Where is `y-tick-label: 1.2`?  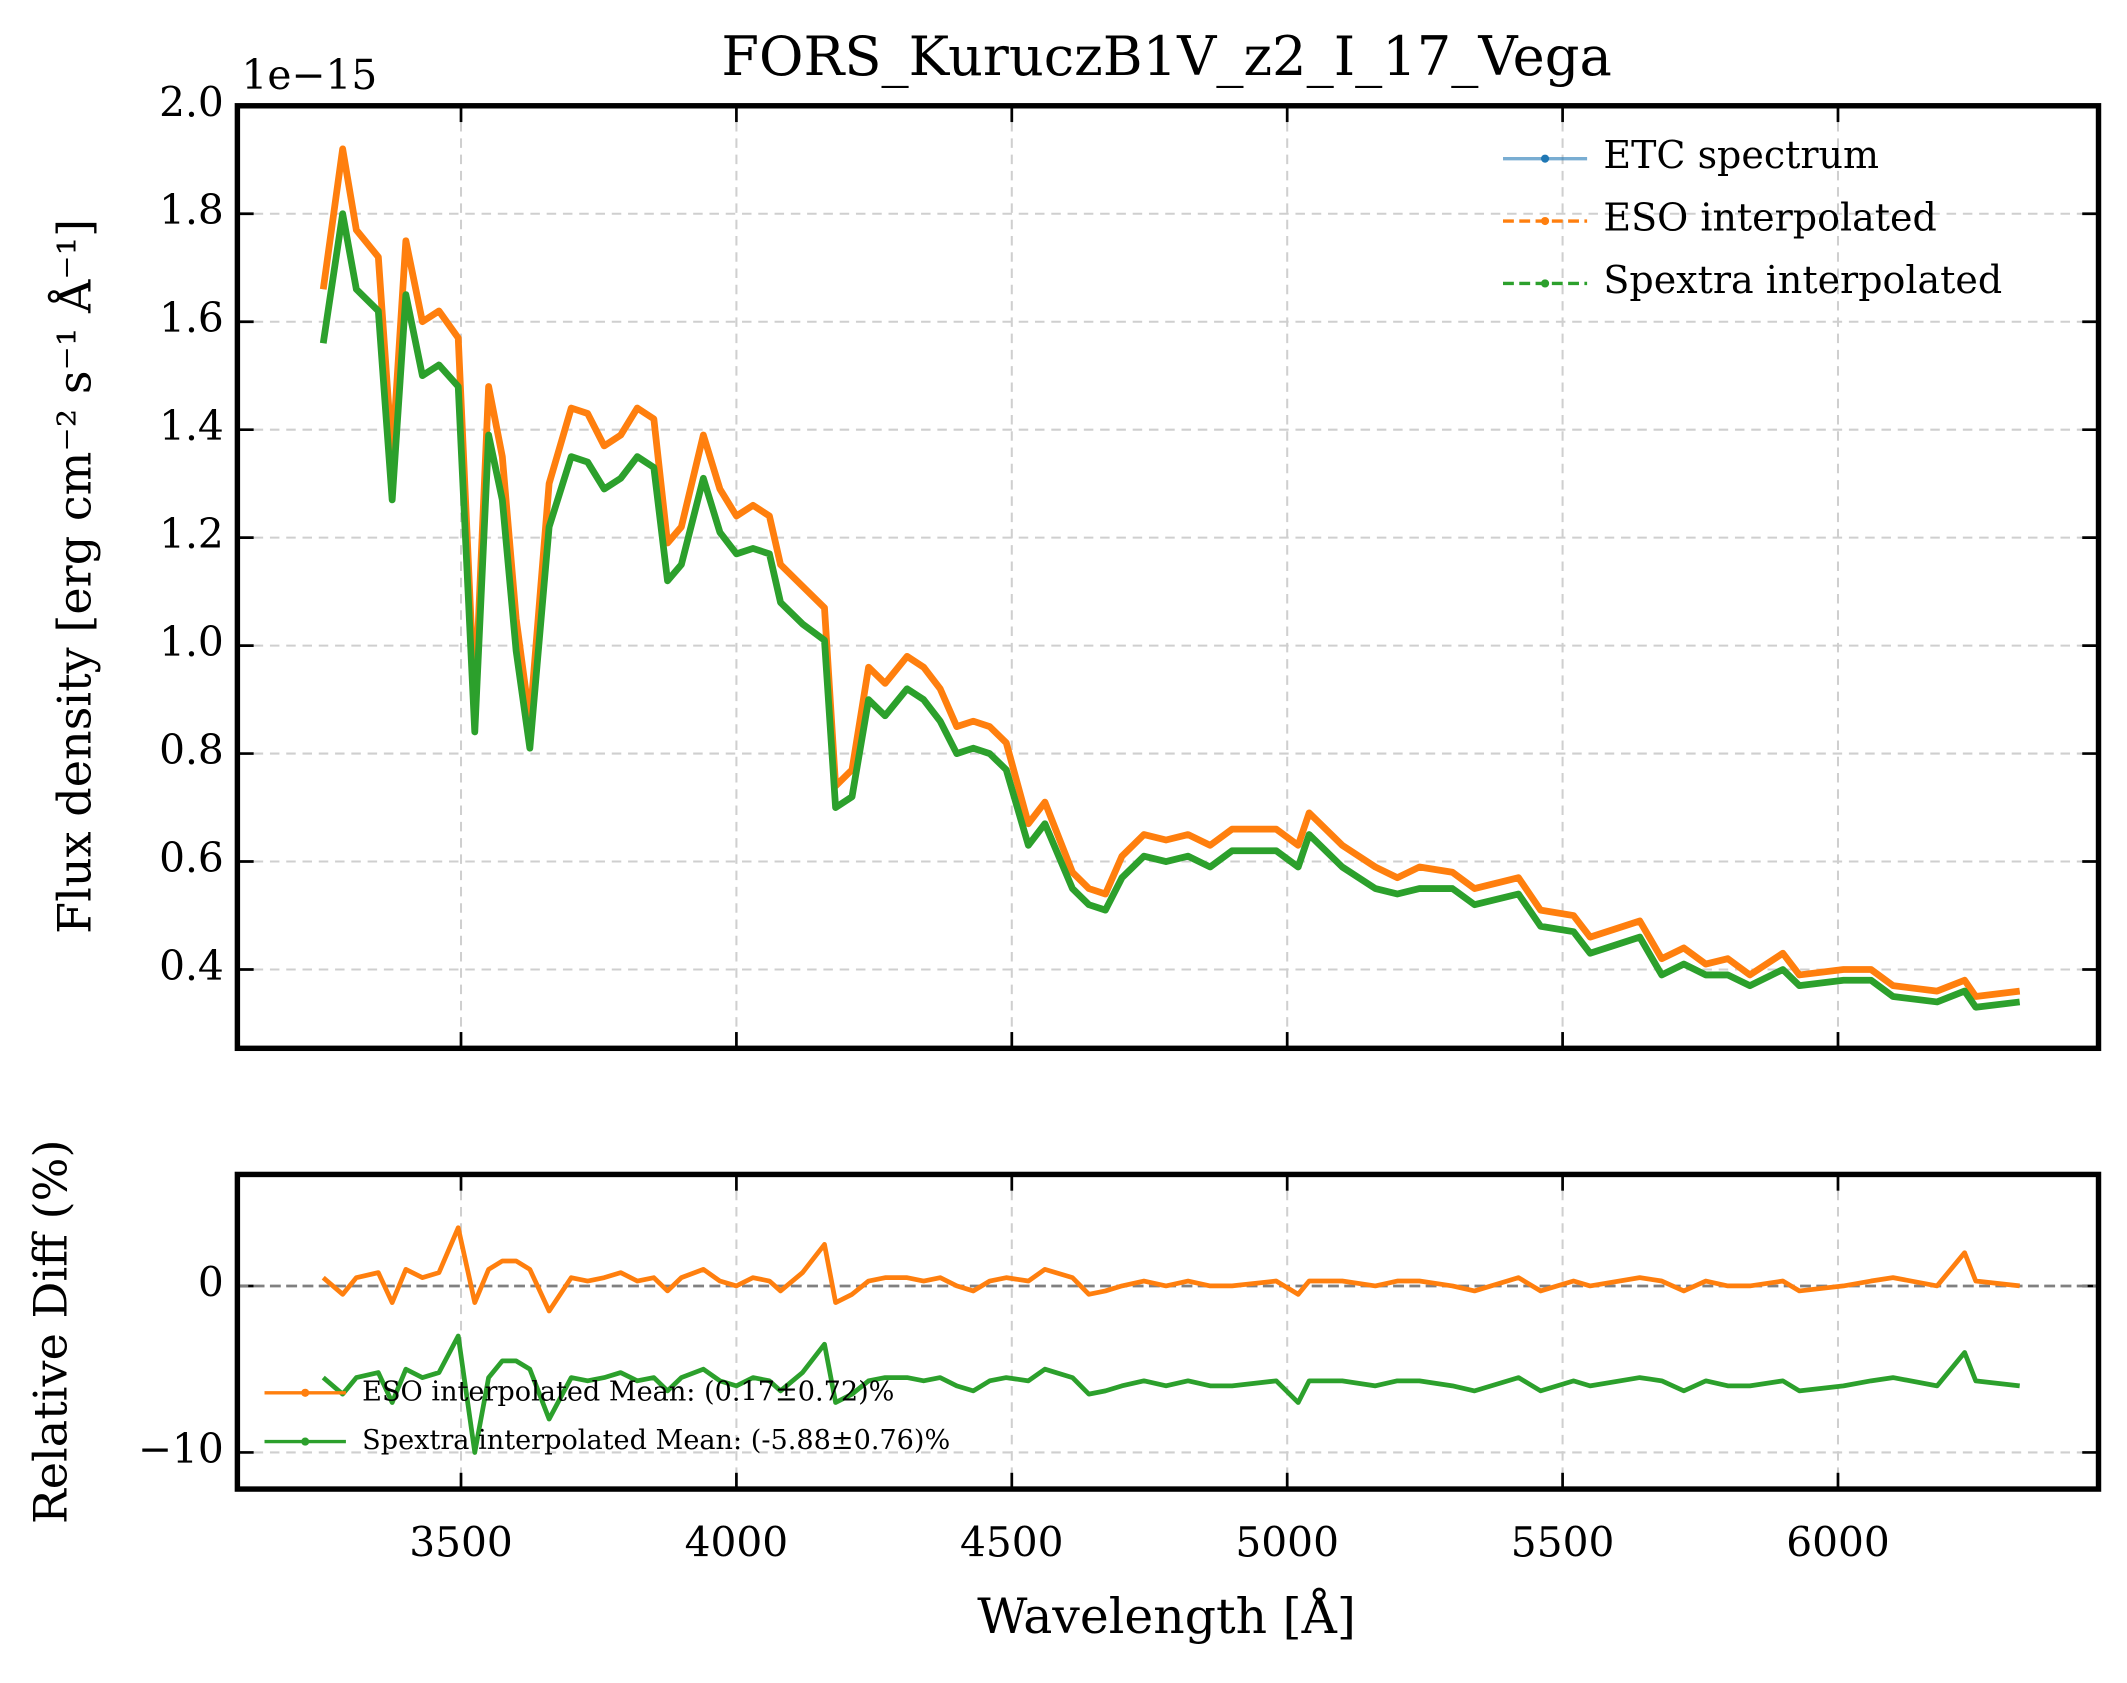 y-tick-label: 1.2 is located at coordinates (191, 534).